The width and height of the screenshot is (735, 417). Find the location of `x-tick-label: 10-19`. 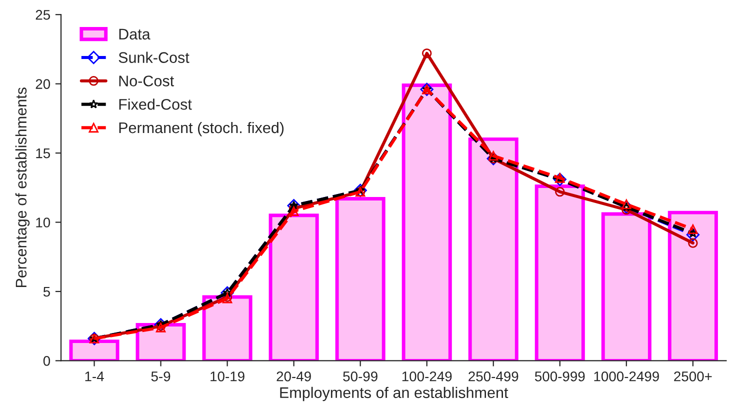

x-tick-label: 10-19 is located at coordinates (227, 376).